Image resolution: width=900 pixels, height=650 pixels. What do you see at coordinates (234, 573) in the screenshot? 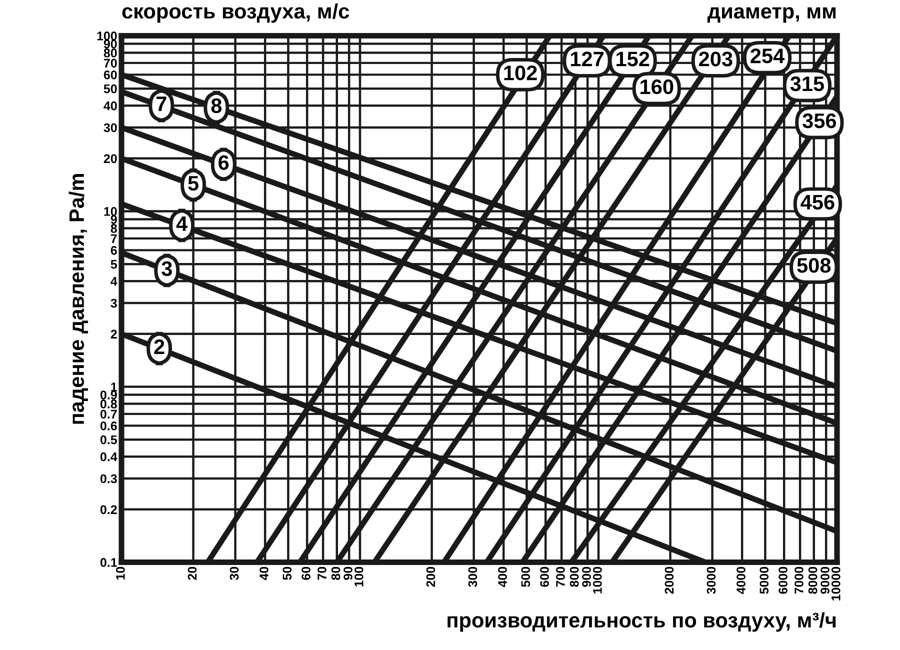
I see `x-tick-label: 30` at bounding box center [234, 573].